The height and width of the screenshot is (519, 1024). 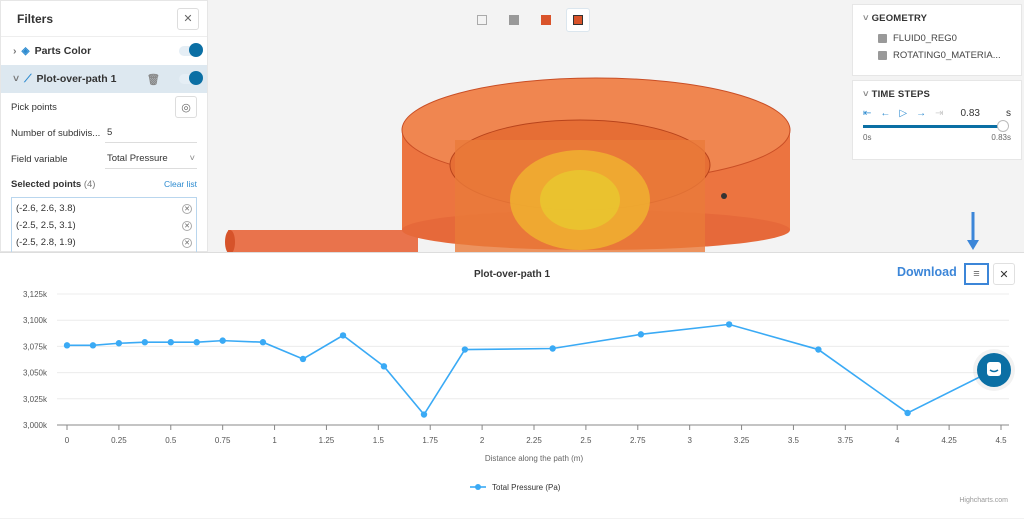 What do you see at coordinates (689, 440) in the screenshot?
I see `x-tick-label: 3` at bounding box center [689, 440].